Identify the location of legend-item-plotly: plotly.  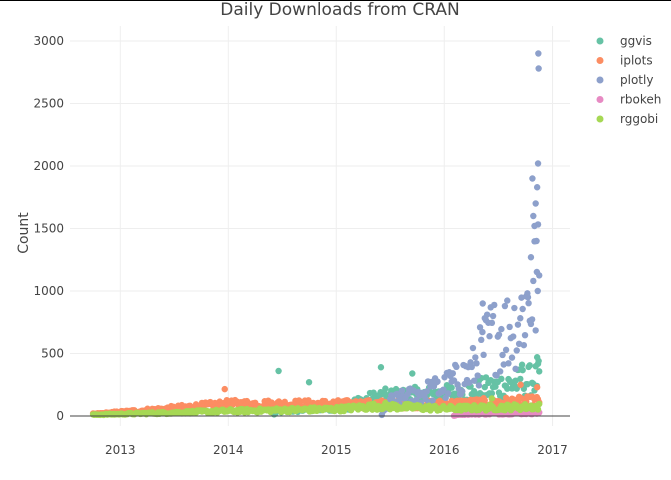
(625, 80).